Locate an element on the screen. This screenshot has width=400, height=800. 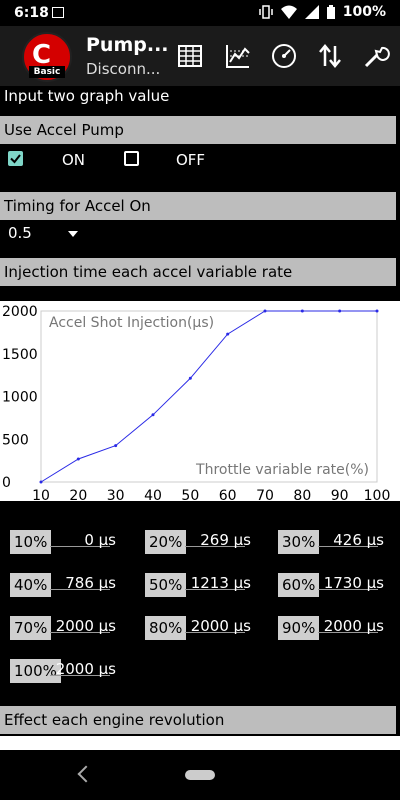
rate-value-field: 1730 μs is located at coordinates (353, 583).